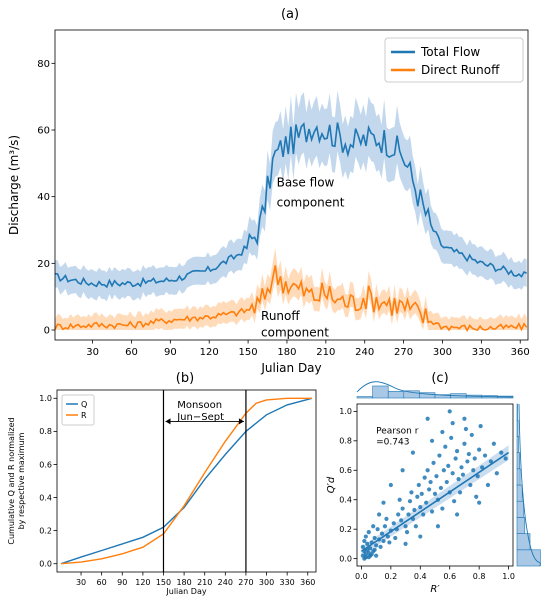 This screenshot has width=550, height=600. Describe the element at coordinates (186, 481) in the screenshot. I see `plot-frame` at that location.